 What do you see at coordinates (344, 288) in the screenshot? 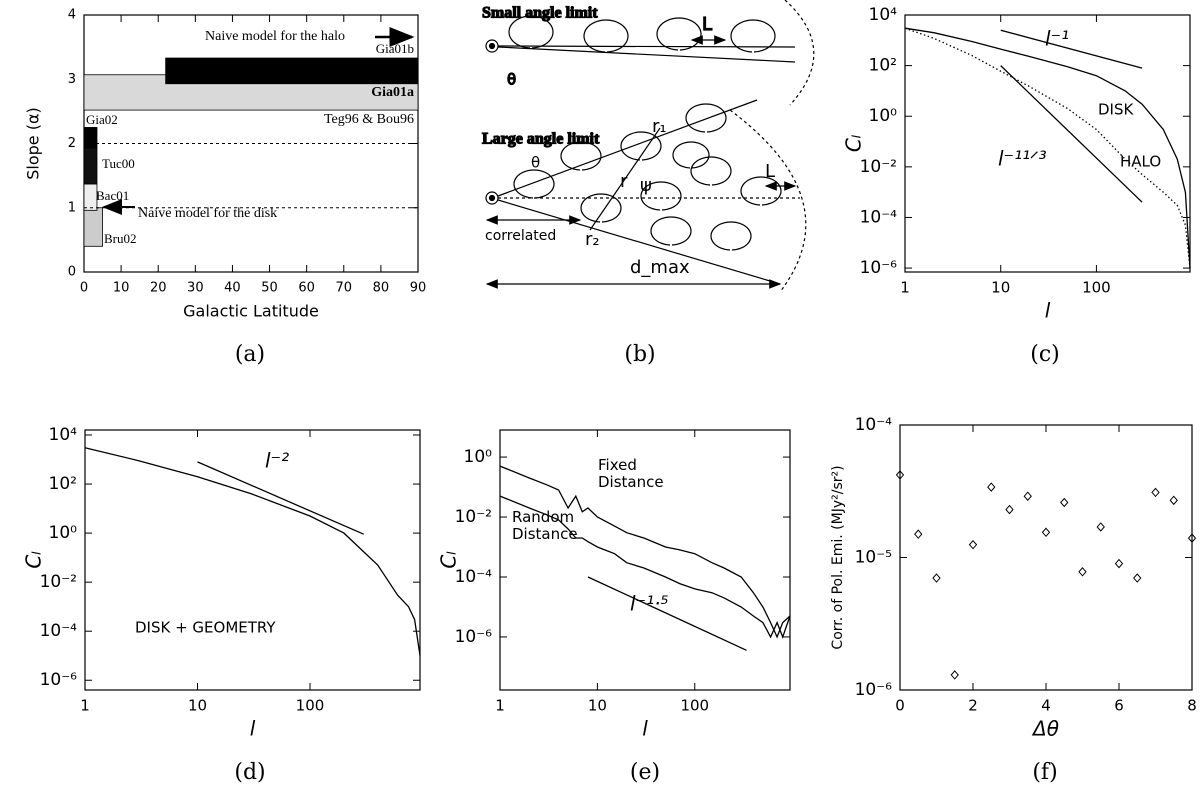
I see `x-tick-label: 70` at bounding box center [344, 288].